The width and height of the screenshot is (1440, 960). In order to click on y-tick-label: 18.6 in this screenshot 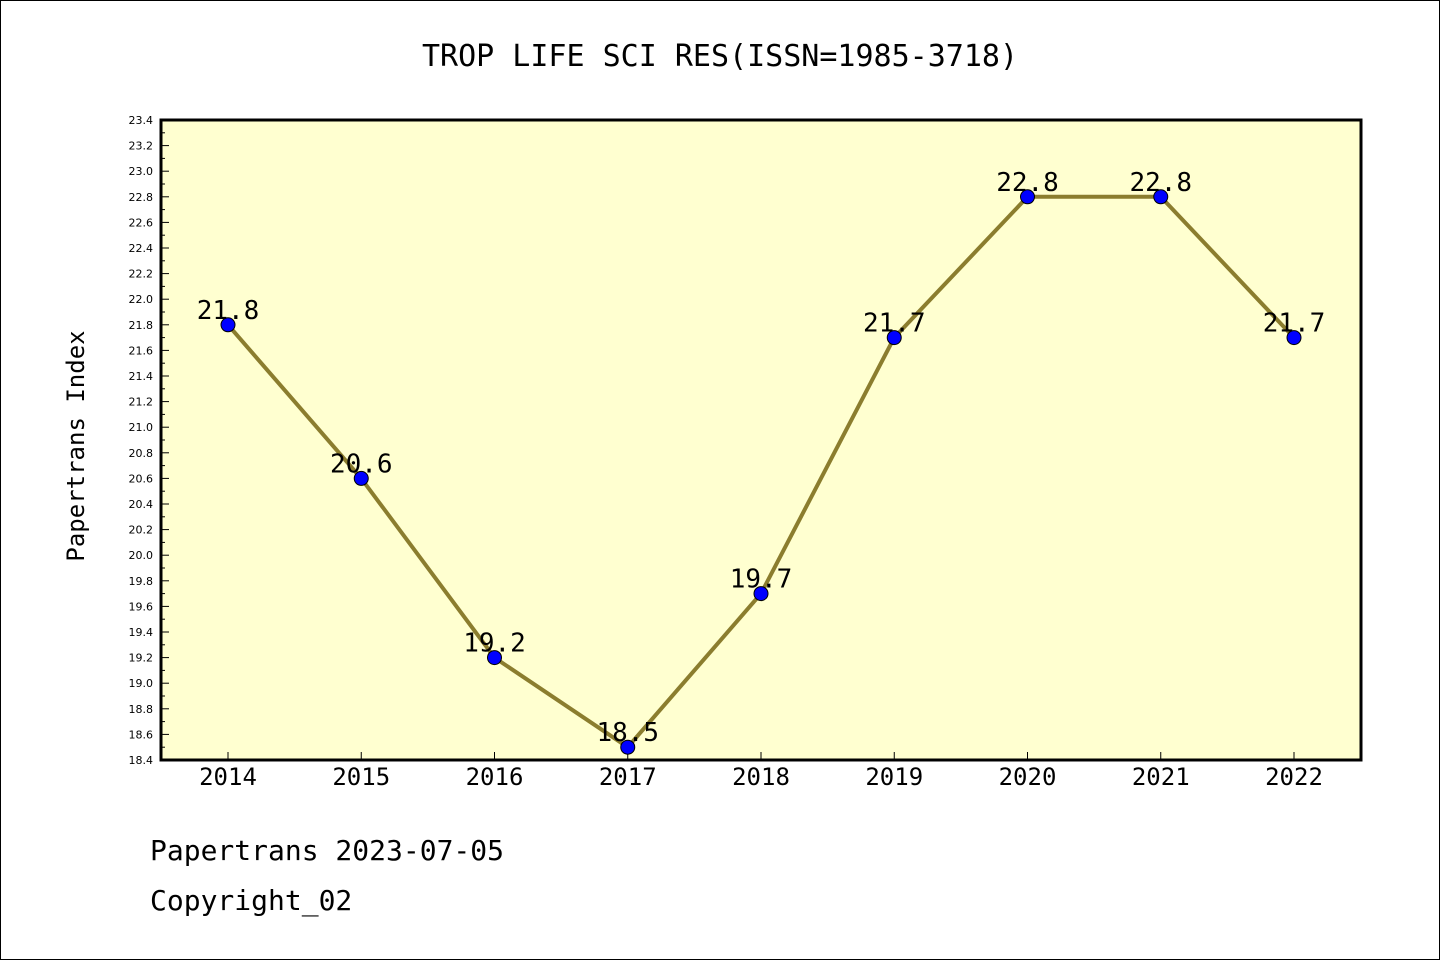, I will do `click(141, 734)`.